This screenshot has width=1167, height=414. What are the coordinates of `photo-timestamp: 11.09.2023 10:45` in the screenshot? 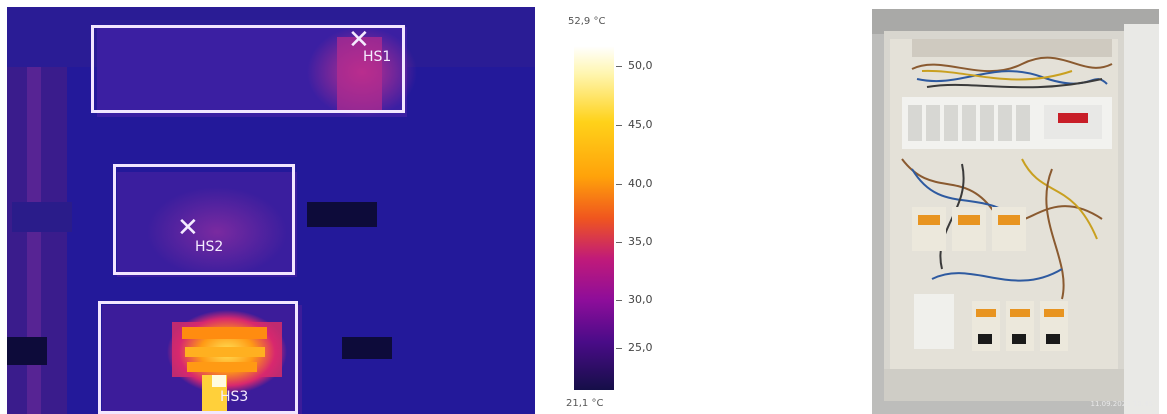 It's located at (1121, 404).